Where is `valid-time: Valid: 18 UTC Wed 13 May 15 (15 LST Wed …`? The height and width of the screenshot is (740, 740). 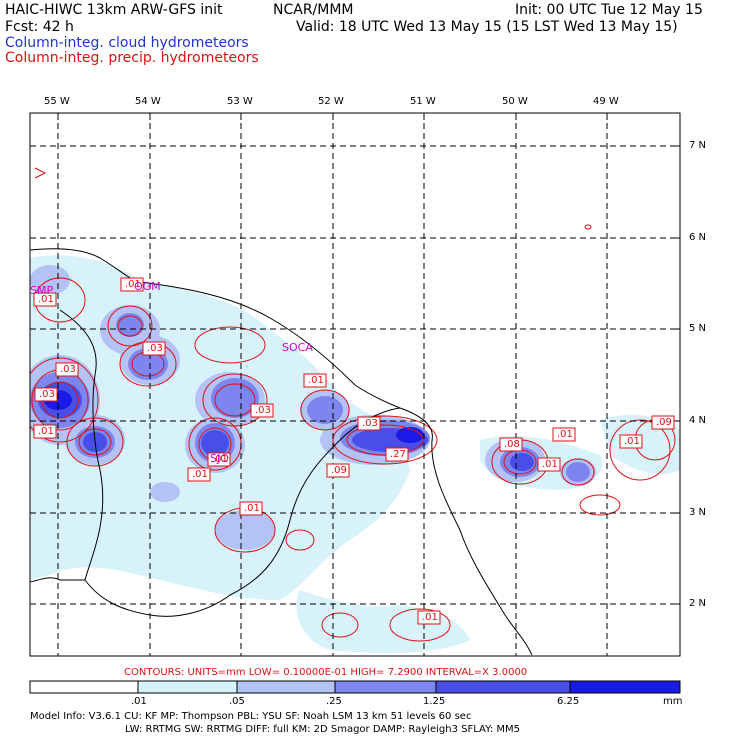 valid-time: Valid: 18 UTC Wed 13 May 15 (15 LST Wed … is located at coordinates (487, 27).